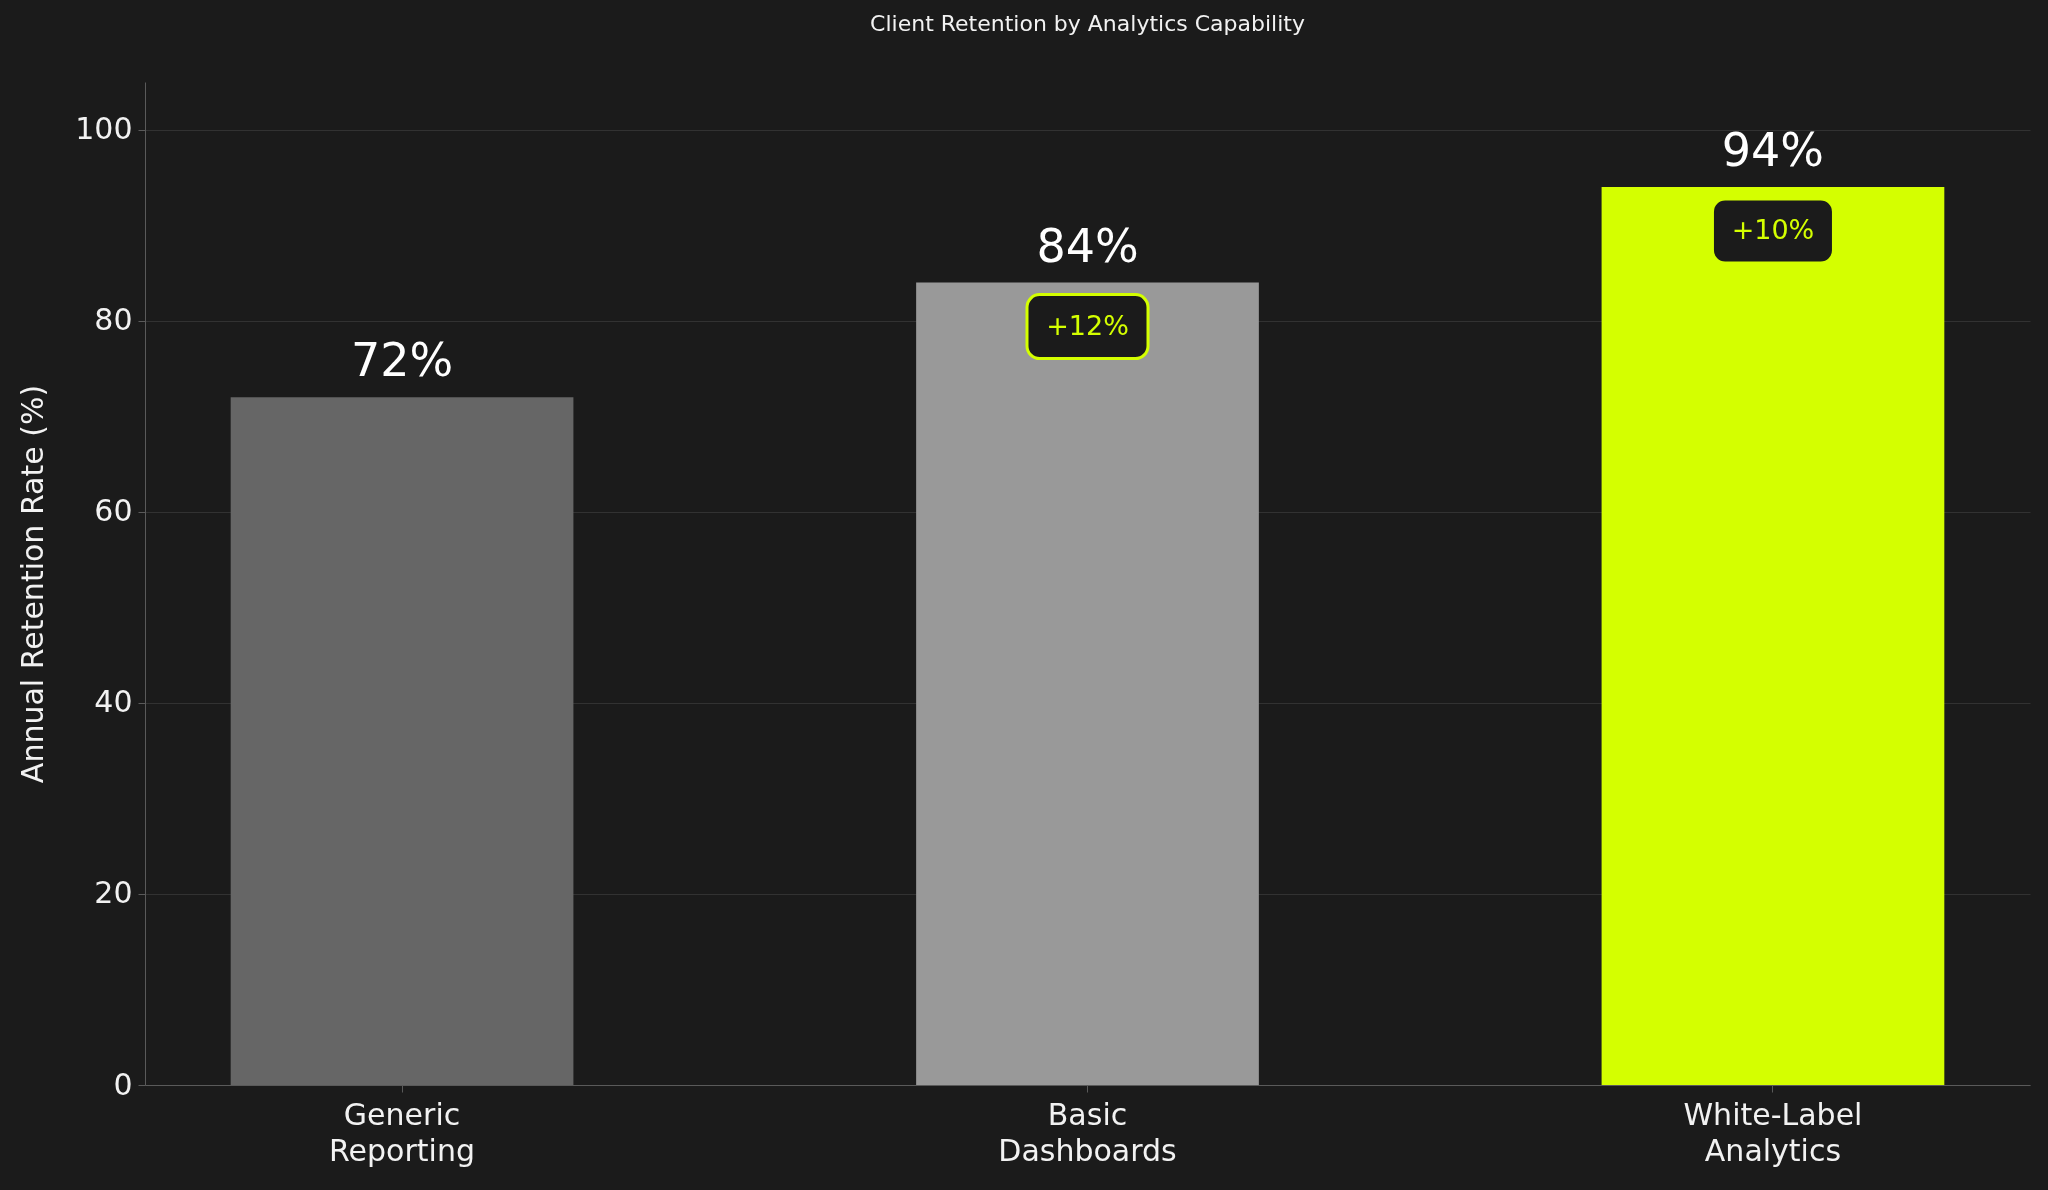  What do you see at coordinates (113, 893) in the screenshot?
I see `y-tick-label: 20` at bounding box center [113, 893].